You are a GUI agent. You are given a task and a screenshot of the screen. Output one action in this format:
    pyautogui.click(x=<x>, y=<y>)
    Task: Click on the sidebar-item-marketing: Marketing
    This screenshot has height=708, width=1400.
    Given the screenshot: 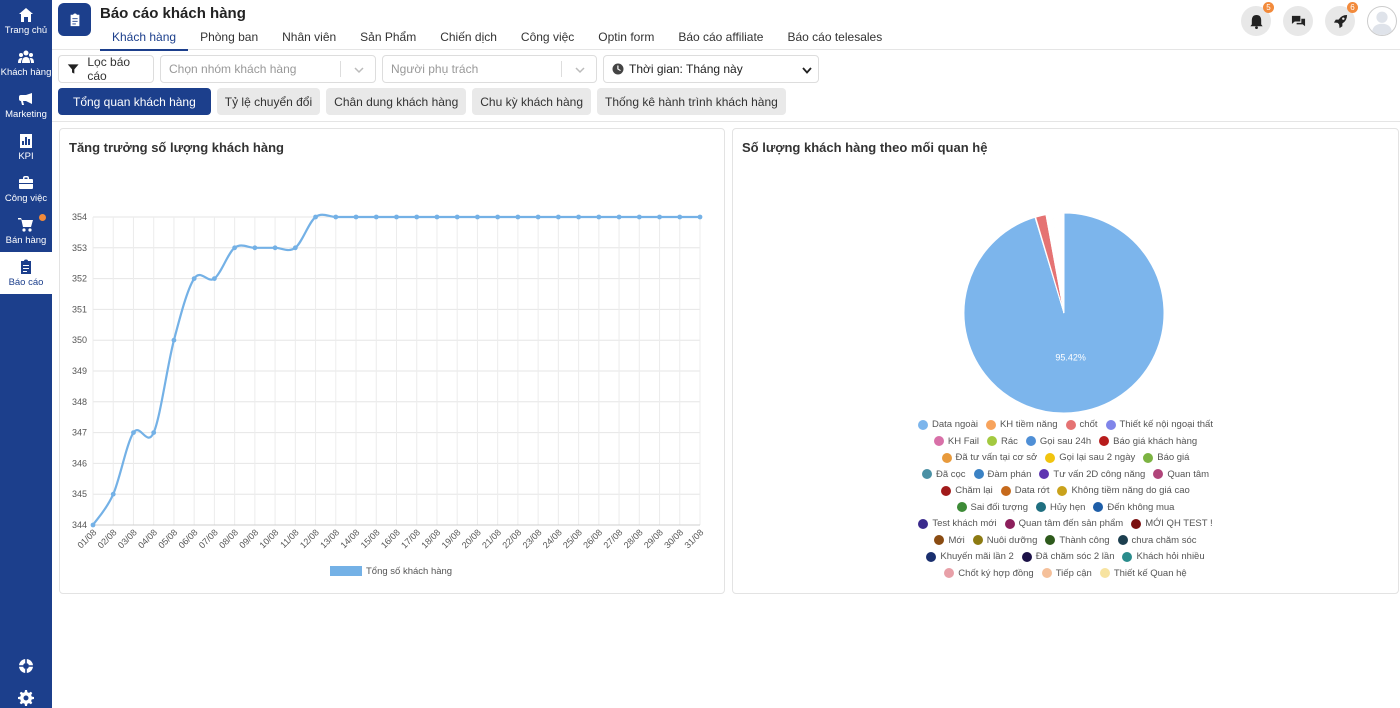 What is the action you would take?
    pyautogui.click(x=26, y=105)
    